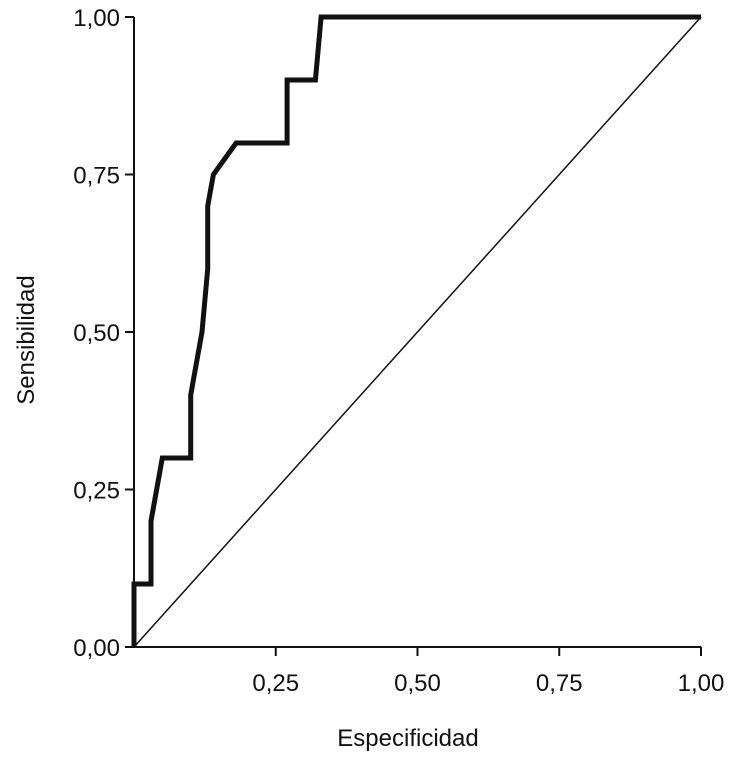 Image resolution: width=730 pixels, height=757 pixels. What do you see at coordinates (96, 176) in the screenshot?
I see `y-tick-label: 0,75` at bounding box center [96, 176].